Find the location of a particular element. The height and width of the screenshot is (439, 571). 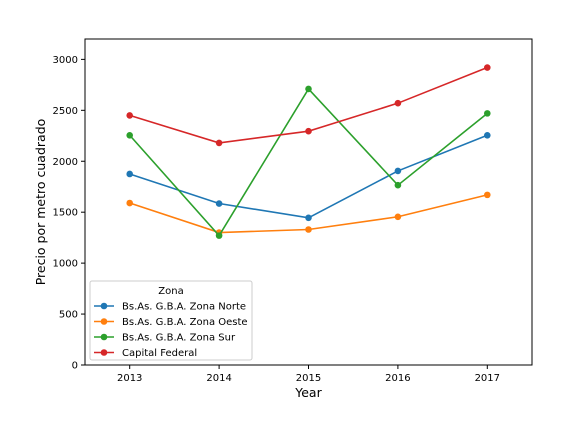

x-tick-label: 2015 is located at coordinates (308, 378).